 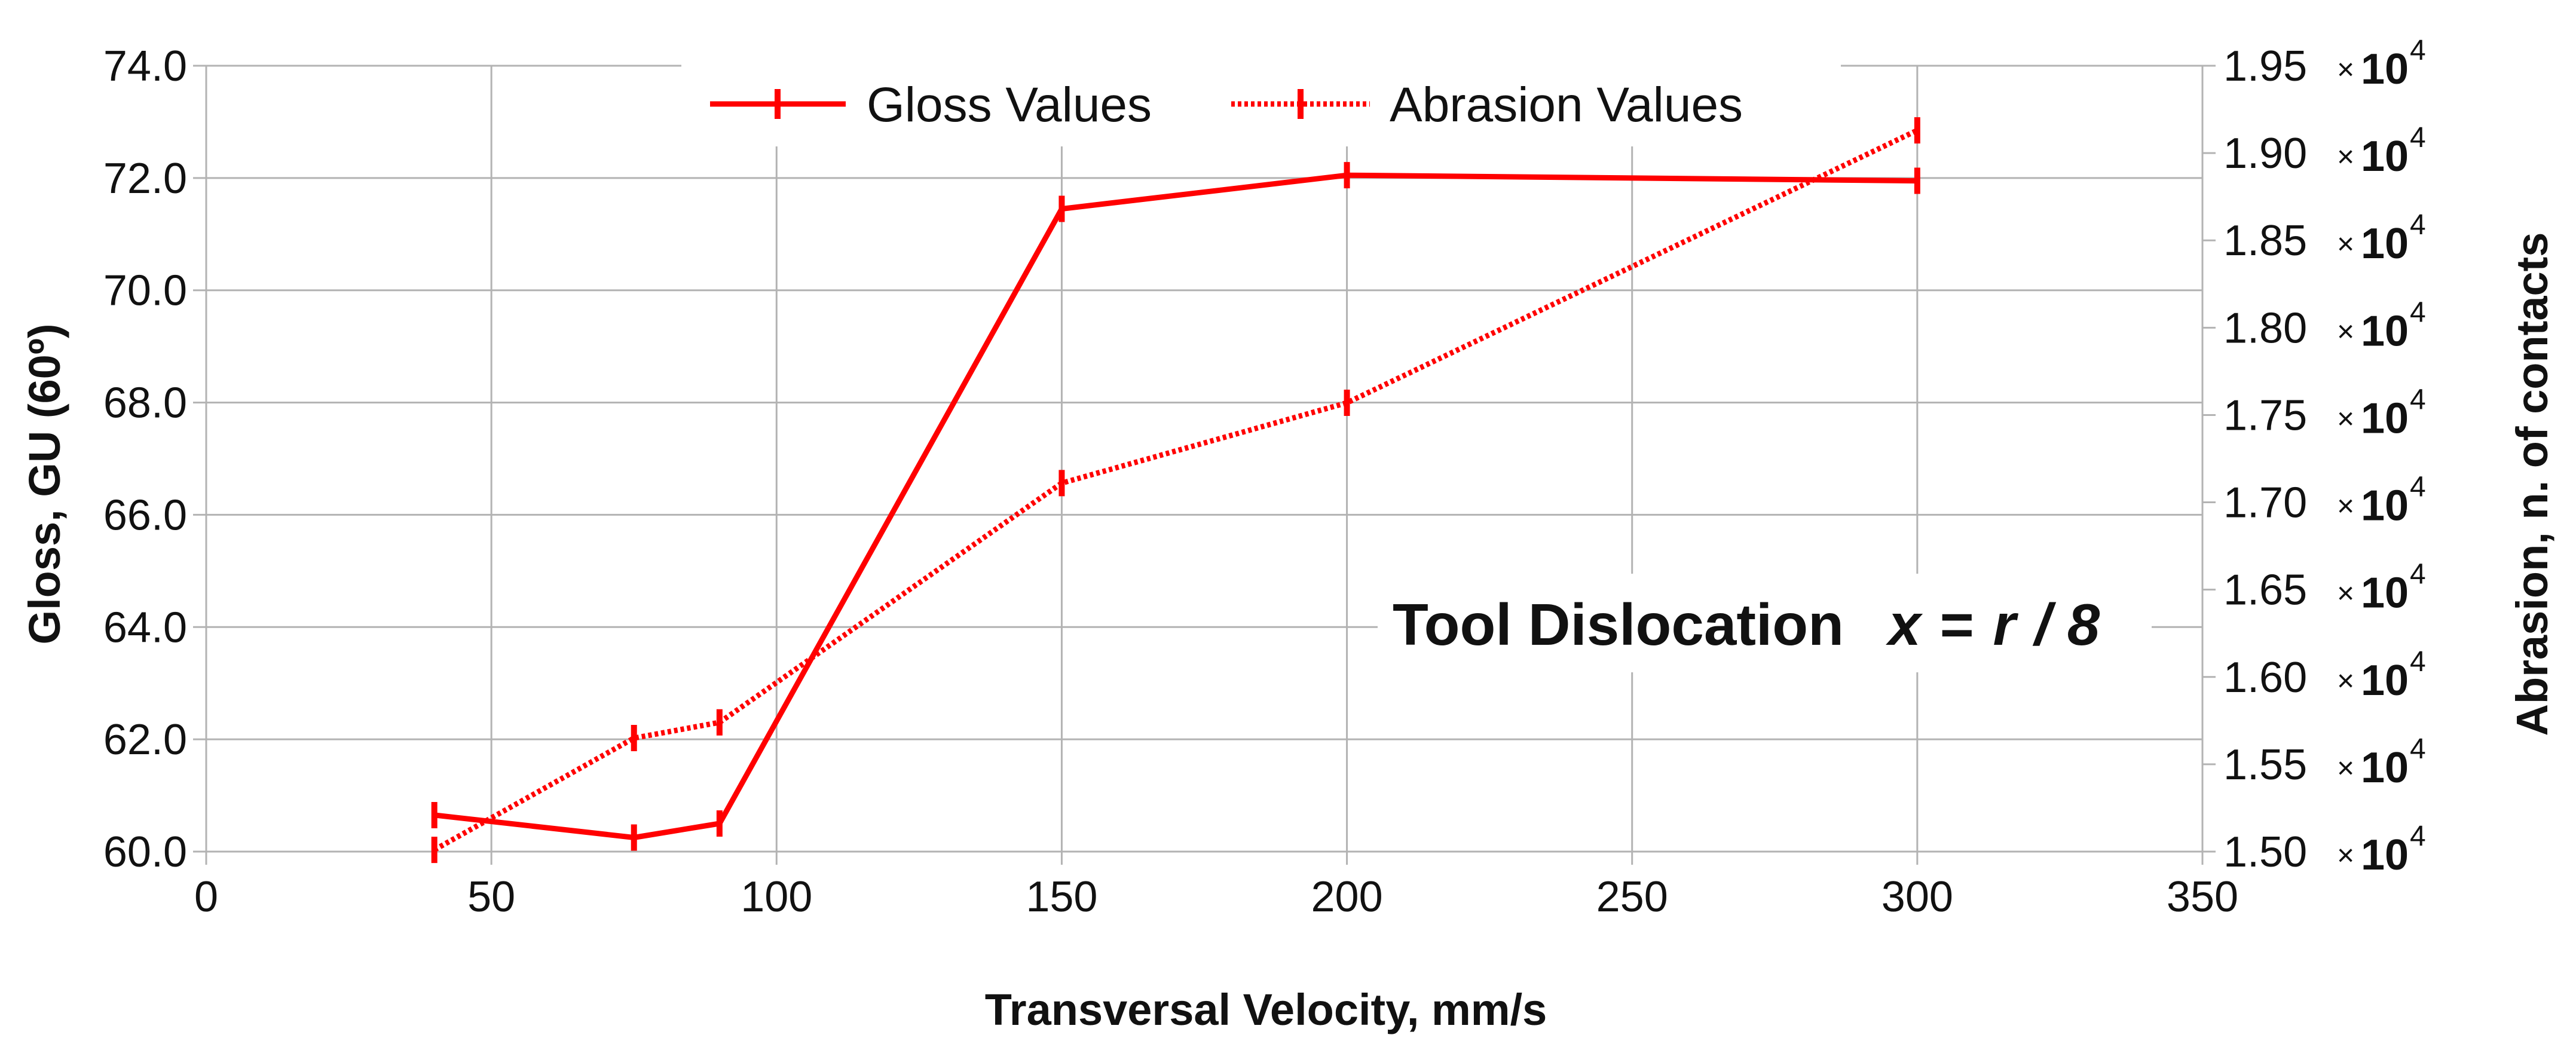 What do you see at coordinates (2324, 325) in the screenshot?
I see `y2-tick-label: 1.80 × 10 4` at bounding box center [2324, 325].